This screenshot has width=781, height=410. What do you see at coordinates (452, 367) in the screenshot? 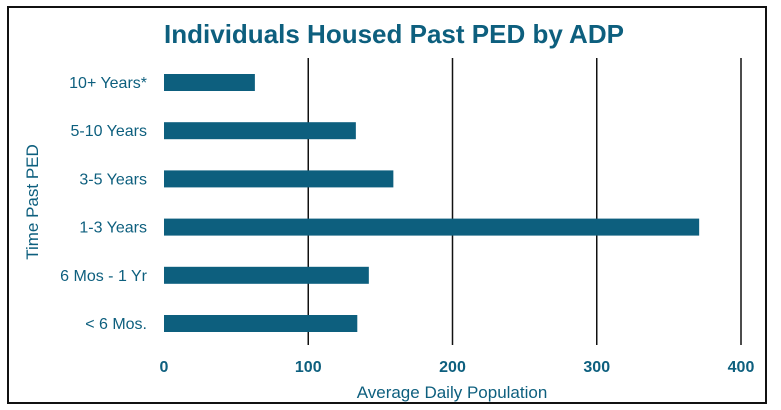
I see `x-tick-label: 200` at bounding box center [452, 367].